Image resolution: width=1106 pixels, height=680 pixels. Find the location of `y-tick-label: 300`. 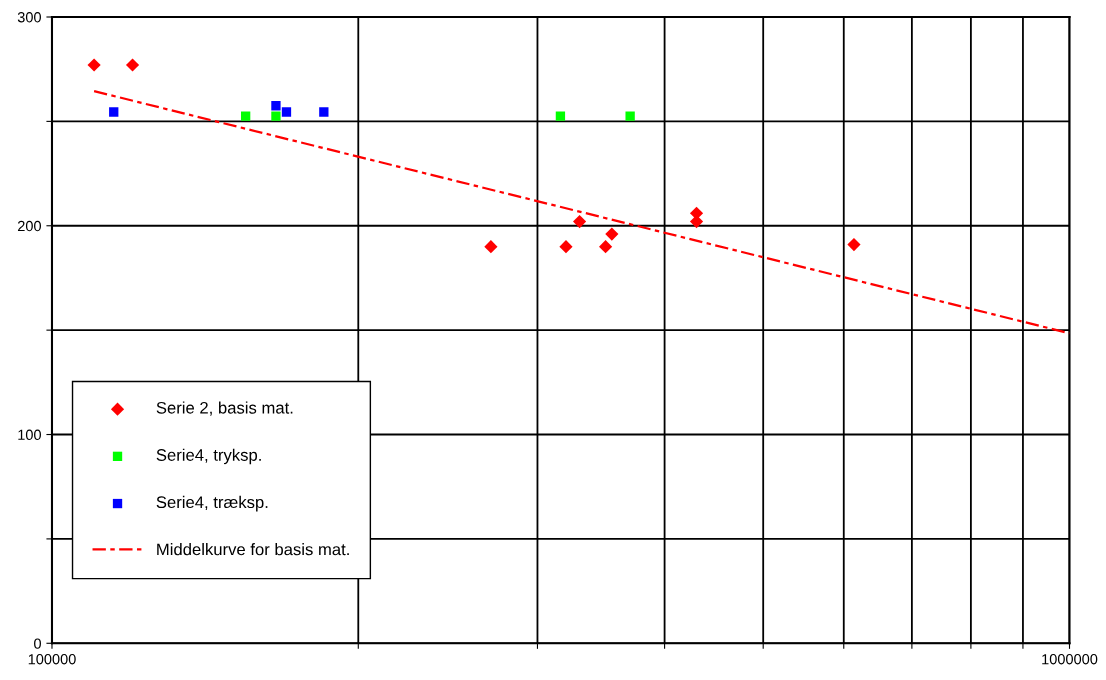

y-tick-label: 300 is located at coordinates (29, 17).